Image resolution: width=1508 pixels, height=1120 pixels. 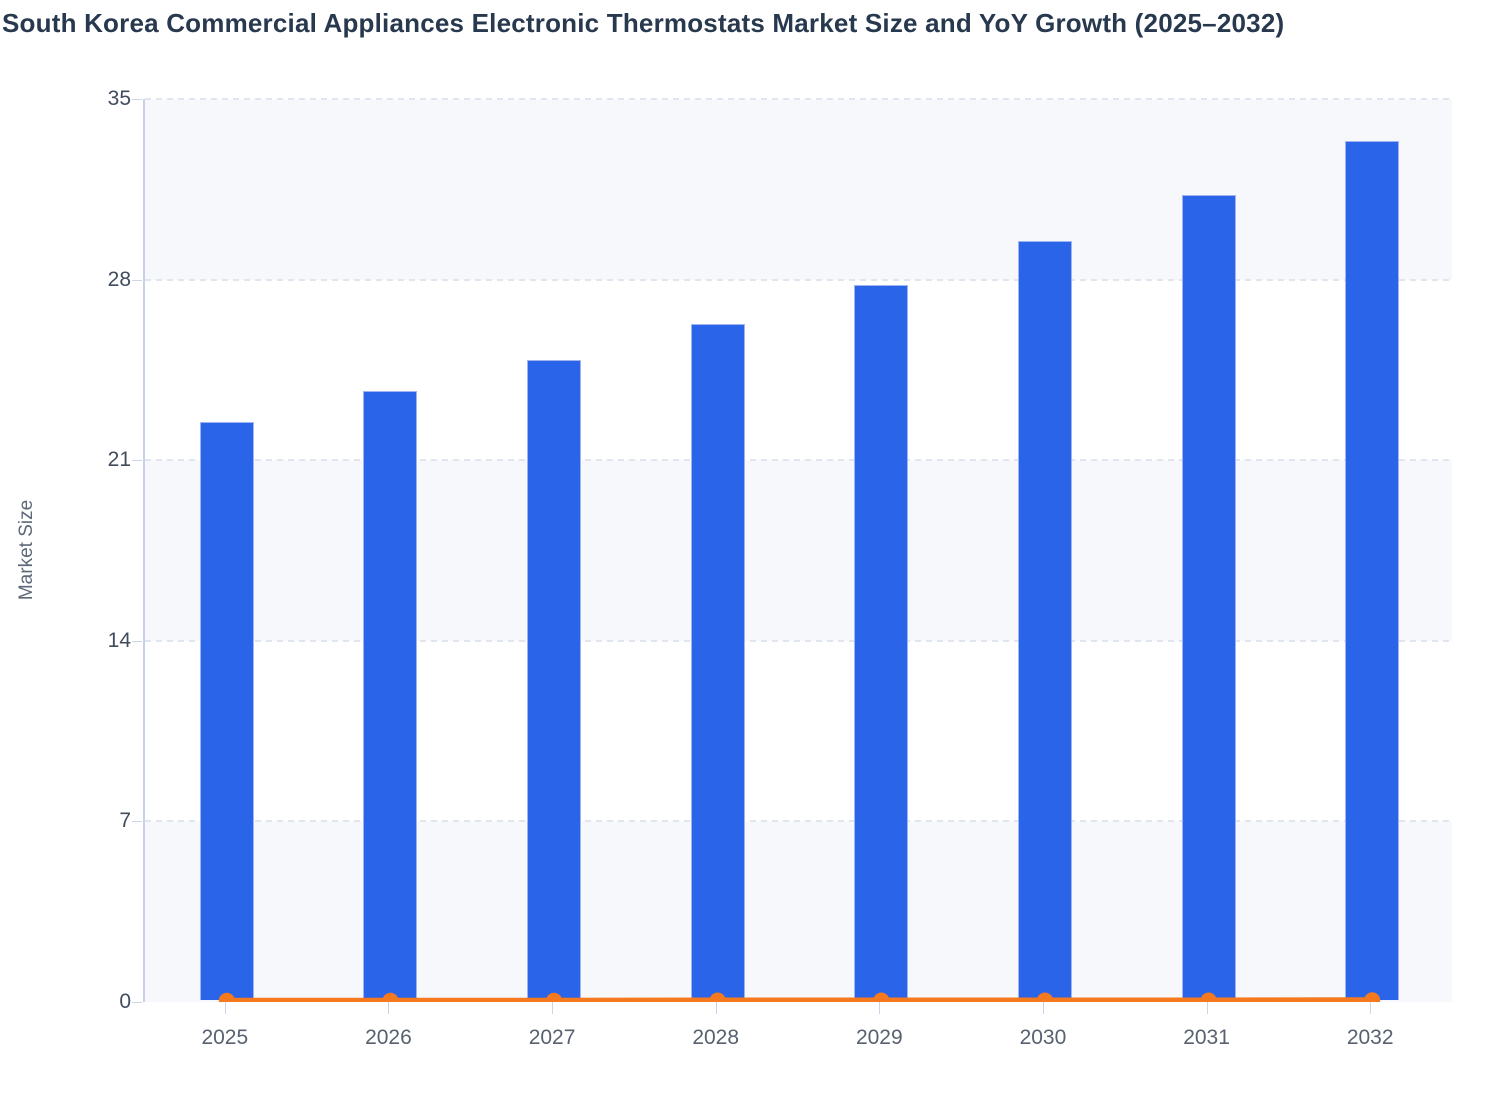 What do you see at coordinates (1043, 1037) in the screenshot?
I see `x-tick-label-2030: 2030` at bounding box center [1043, 1037].